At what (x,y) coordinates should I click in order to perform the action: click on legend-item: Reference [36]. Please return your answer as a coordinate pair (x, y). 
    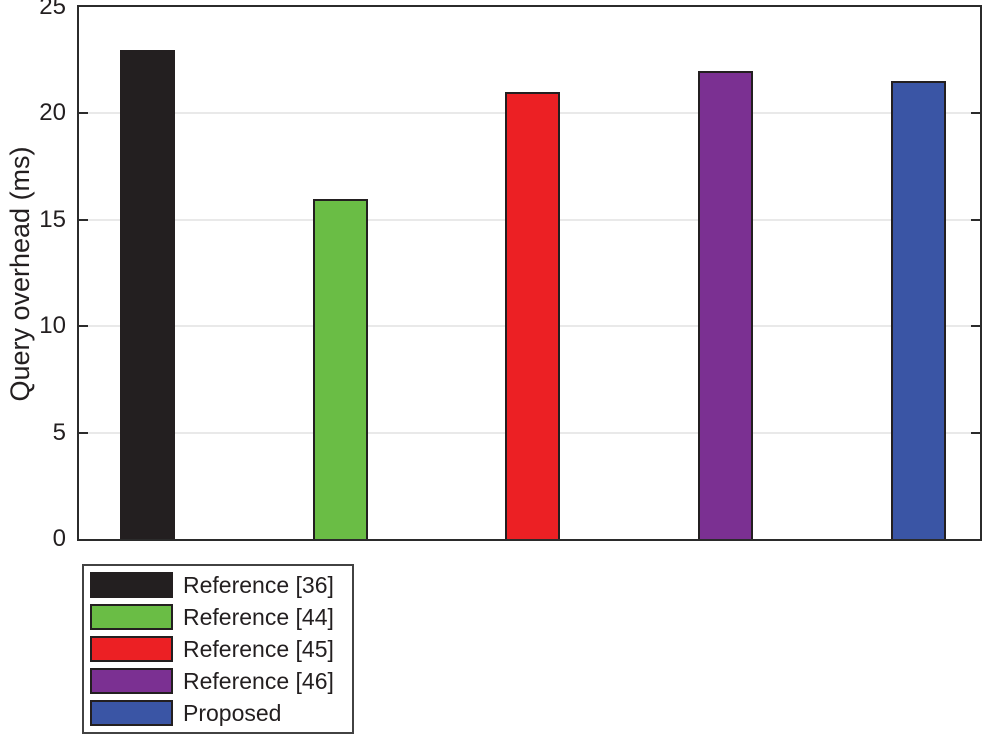
    Looking at the image, I should click on (218, 585).